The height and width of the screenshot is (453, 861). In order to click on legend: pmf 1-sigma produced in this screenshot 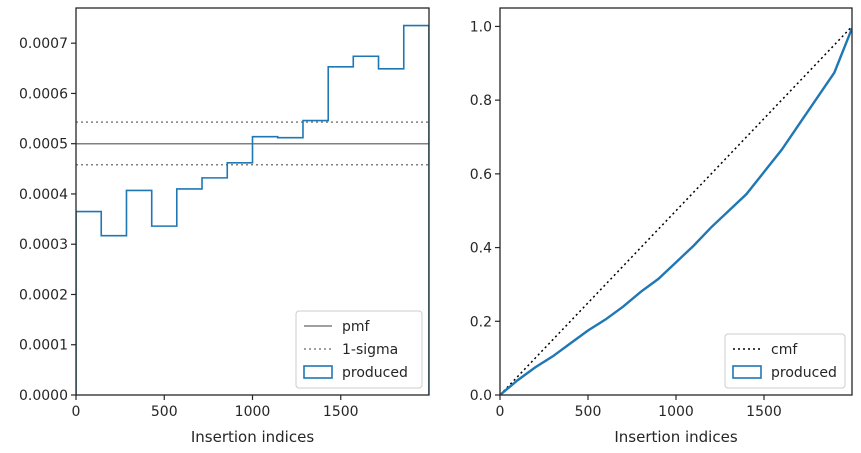, I will do `click(359, 349)`.